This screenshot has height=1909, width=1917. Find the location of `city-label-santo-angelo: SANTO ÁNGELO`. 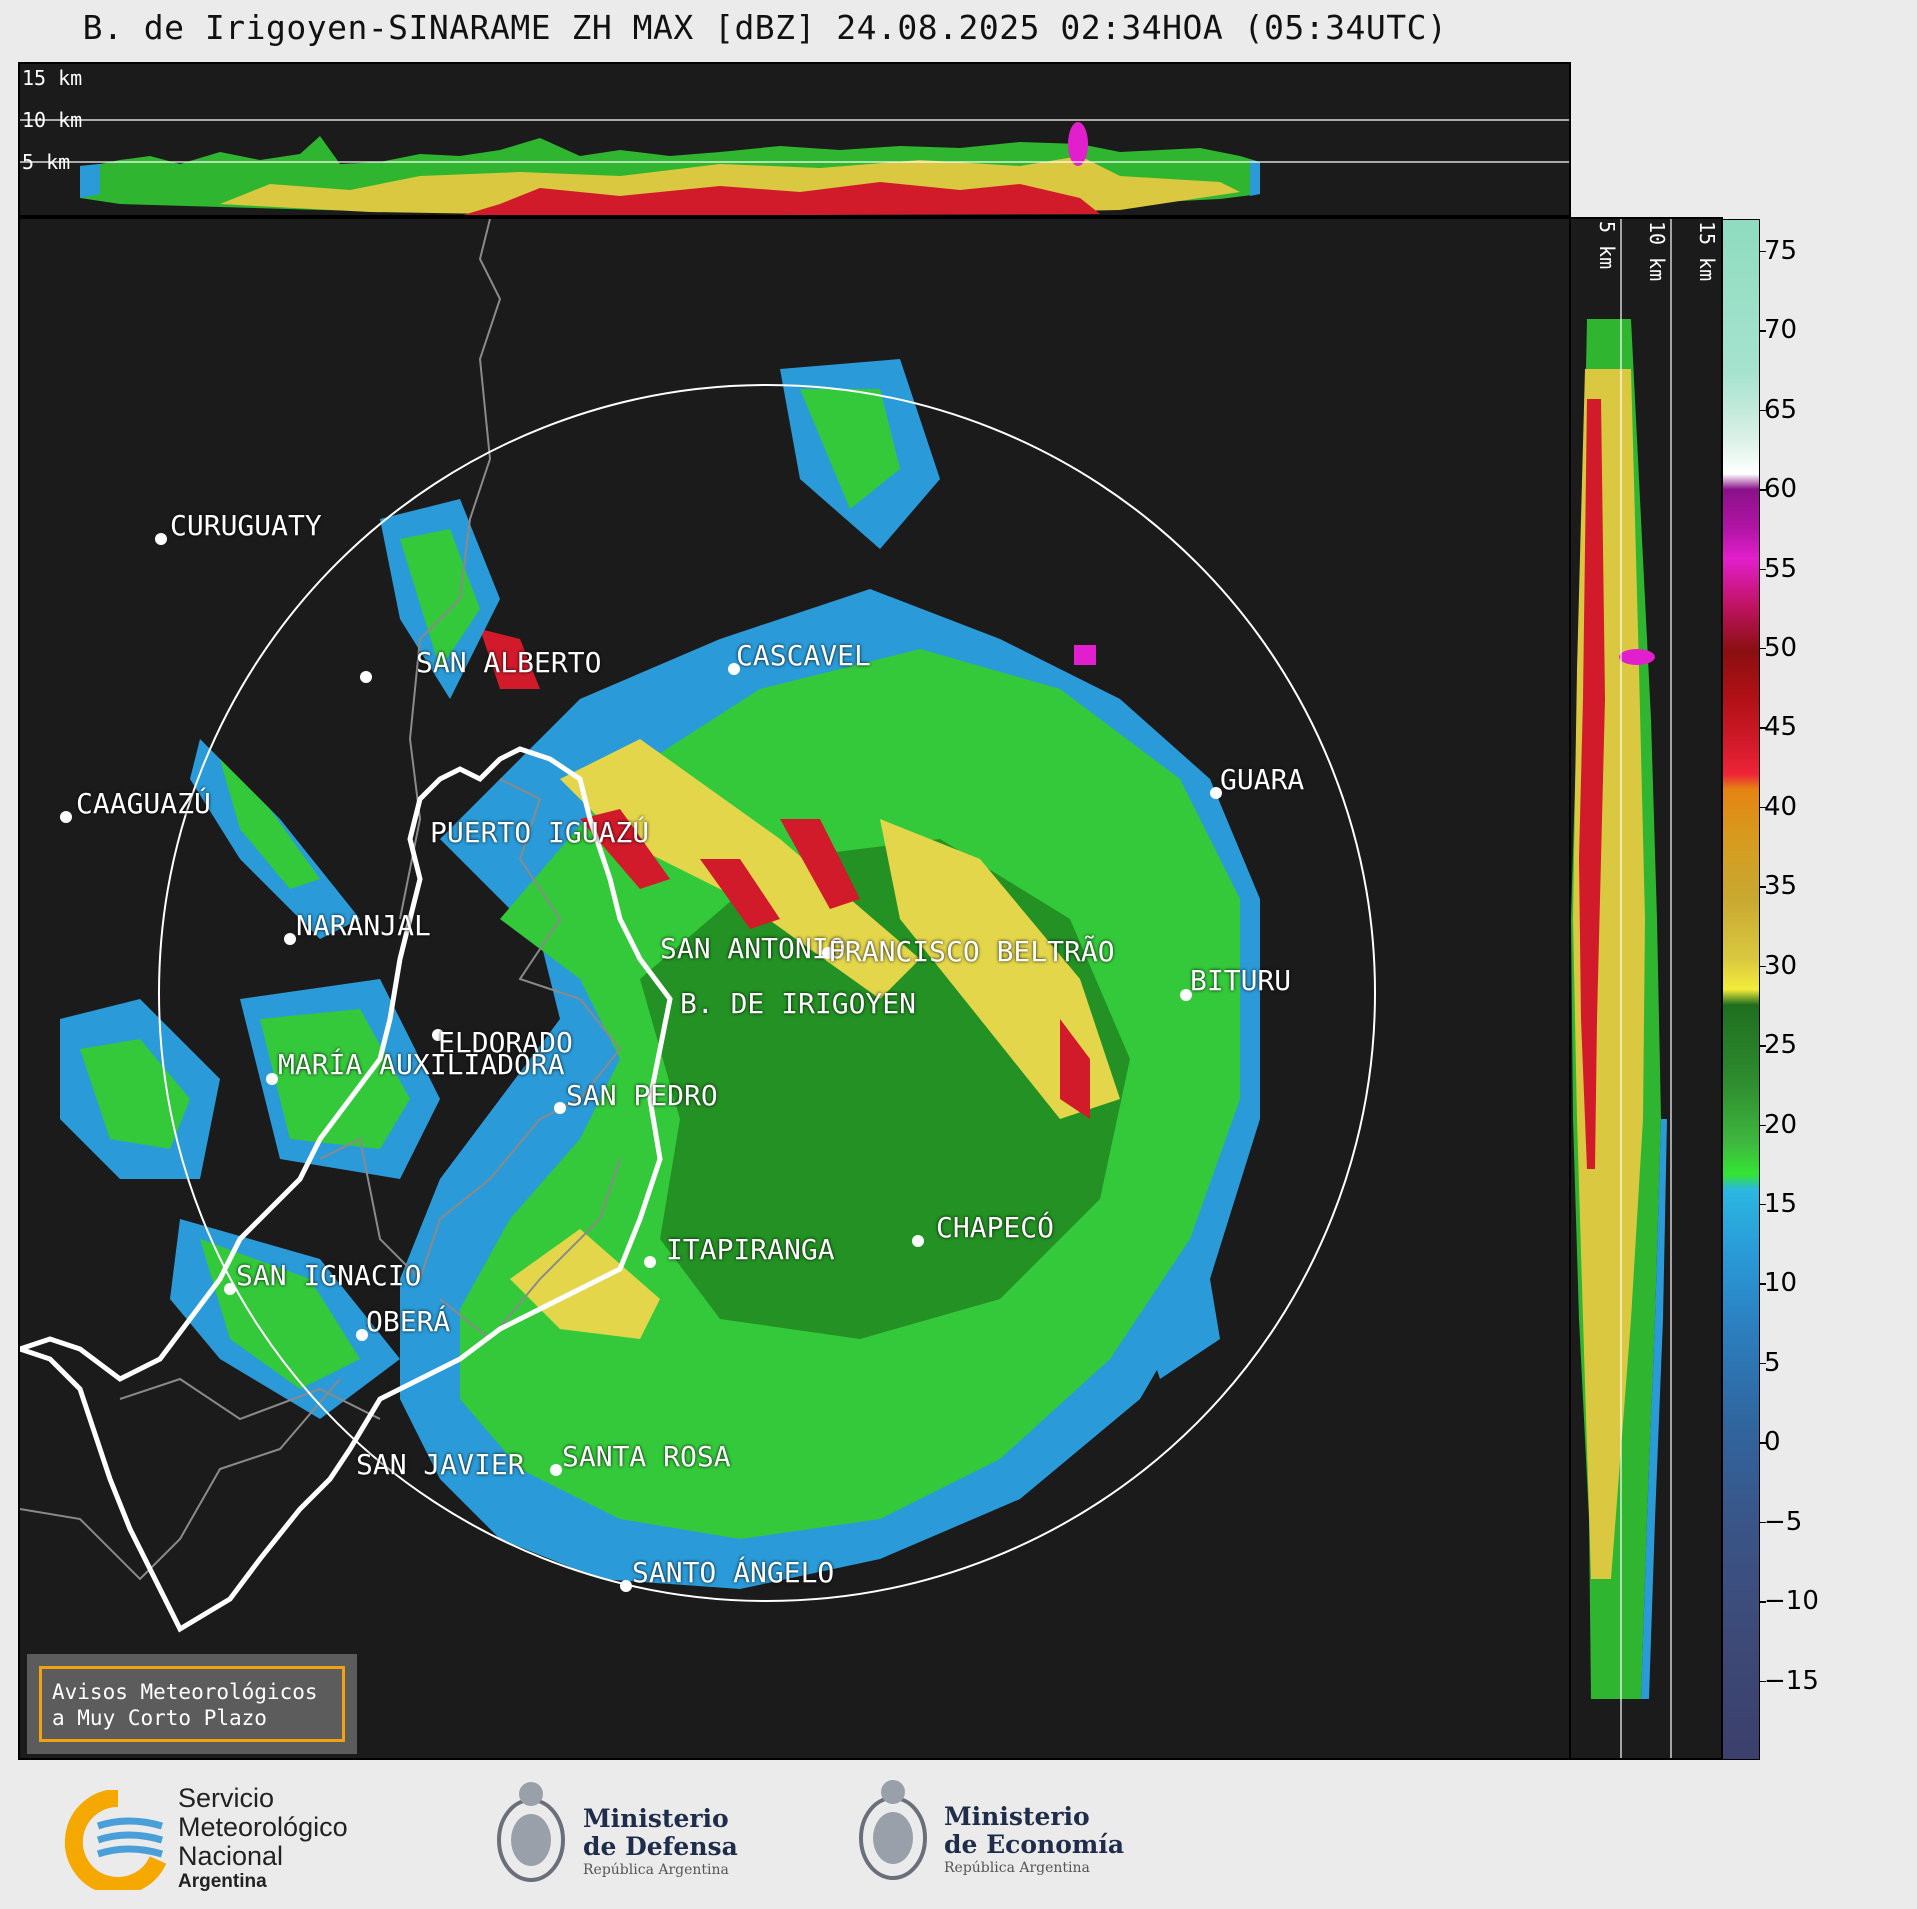

city-label-santo-angelo: SANTO ÁNGELO is located at coordinates (733, 1572).